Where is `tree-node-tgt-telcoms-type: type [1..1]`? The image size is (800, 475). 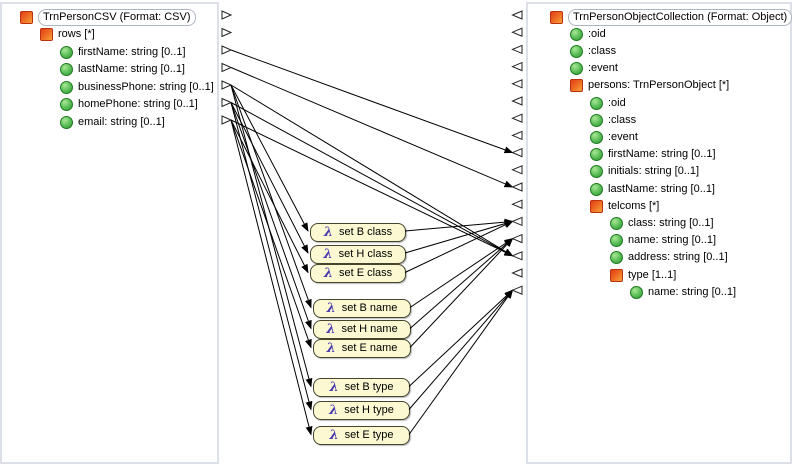 tree-node-tgt-telcoms-type: type [1..1] is located at coordinates (643, 275).